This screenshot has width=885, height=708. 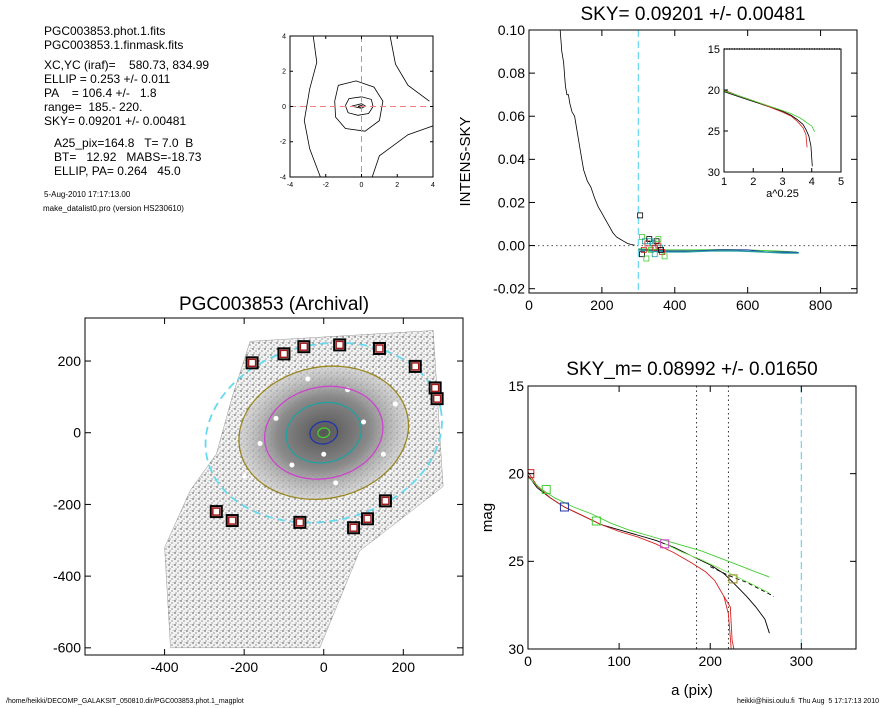 I want to click on sky-inset: 1 2 3 4 5 15 20 25 30 a^0.25, so click(x=776, y=122).